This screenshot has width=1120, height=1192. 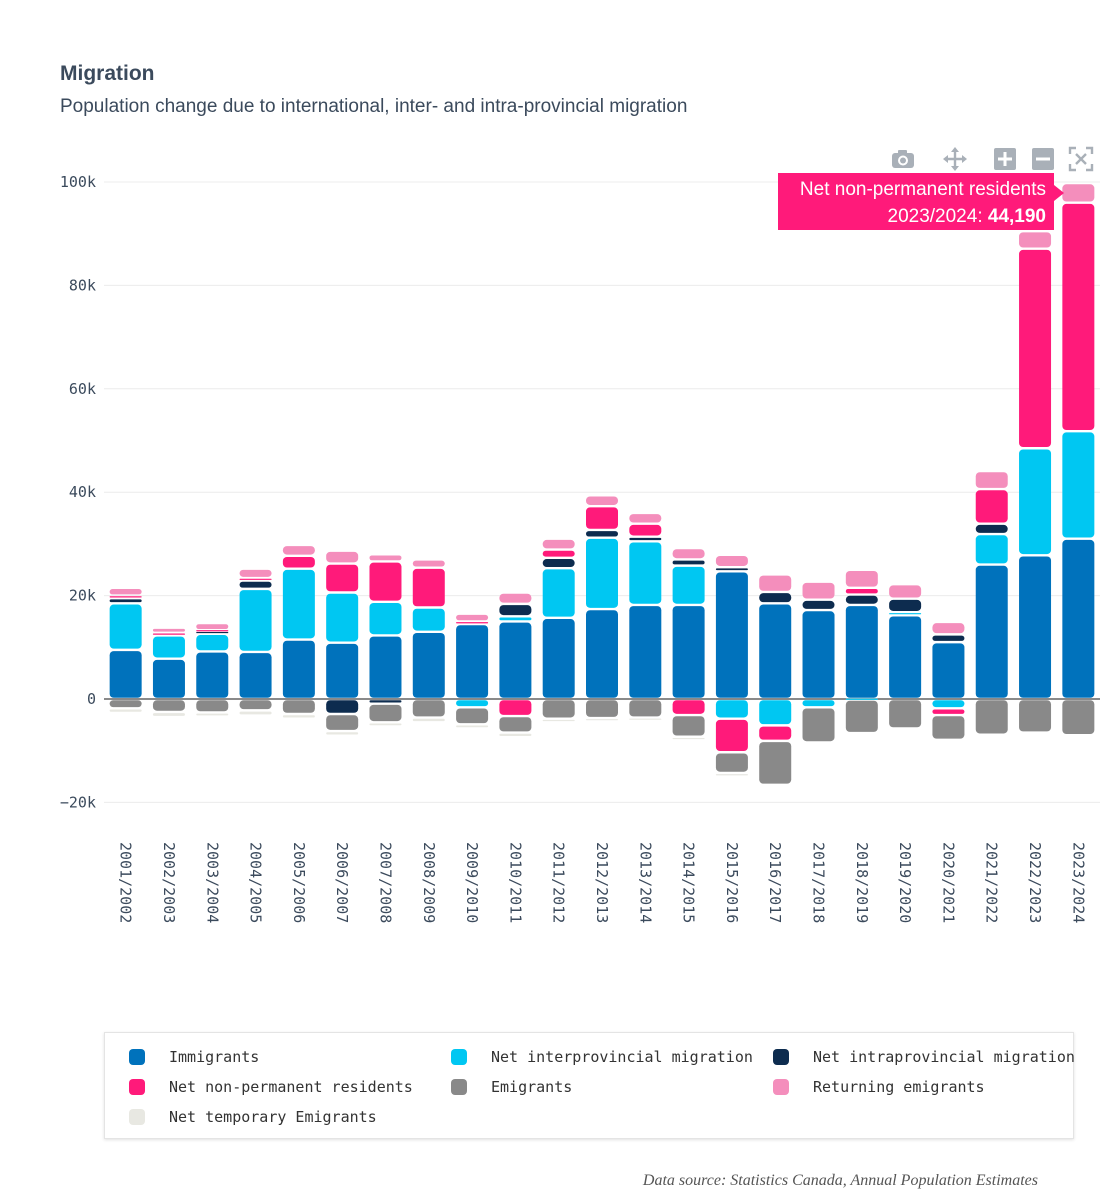 What do you see at coordinates (1005, 159) in the screenshot?
I see `zoom-in-icon` at bounding box center [1005, 159].